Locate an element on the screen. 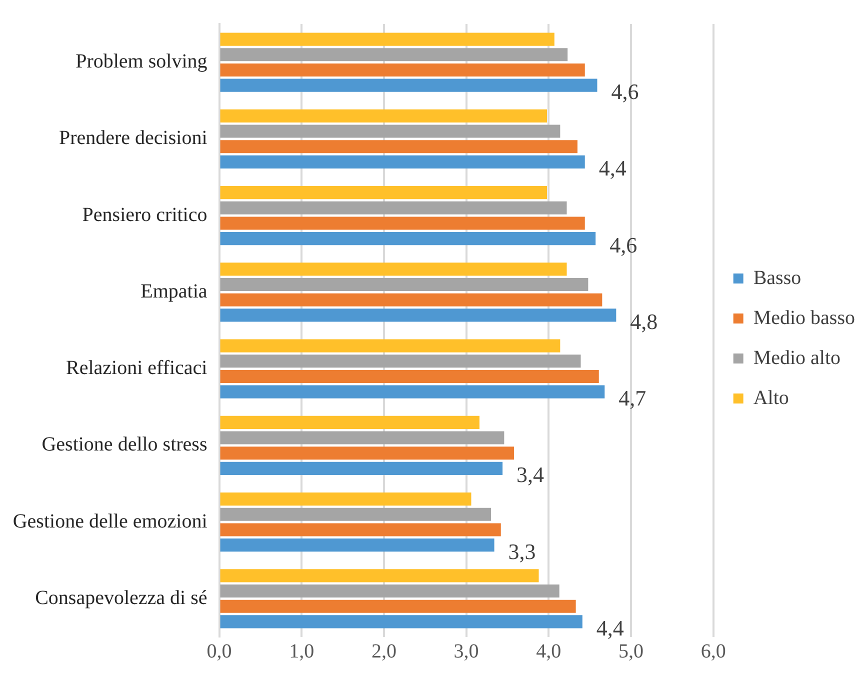 The width and height of the screenshot is (865, 675). x-tick-label: 3,0 is located at coordinates (466, 651).